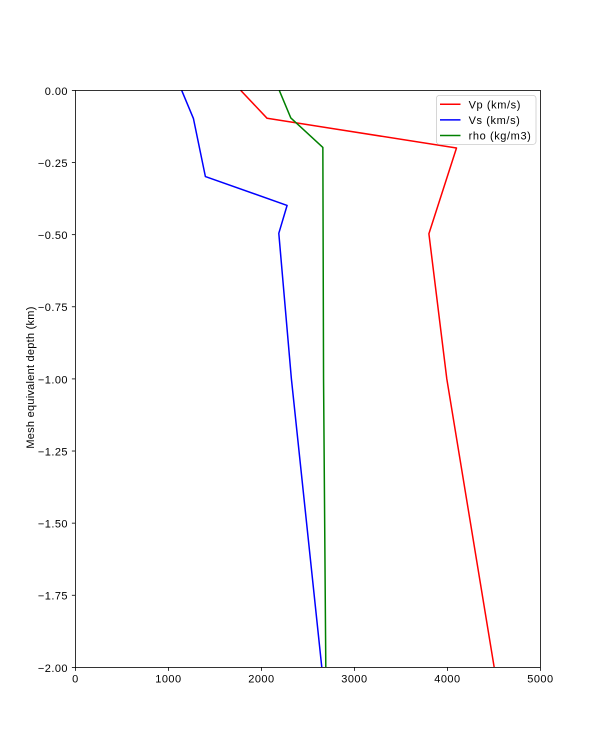 The width and height of the screenshot is (600, 750). Describe the element at coordinates (53, 380) in the screenshot. I see `svg-text: −1.00` at that location.